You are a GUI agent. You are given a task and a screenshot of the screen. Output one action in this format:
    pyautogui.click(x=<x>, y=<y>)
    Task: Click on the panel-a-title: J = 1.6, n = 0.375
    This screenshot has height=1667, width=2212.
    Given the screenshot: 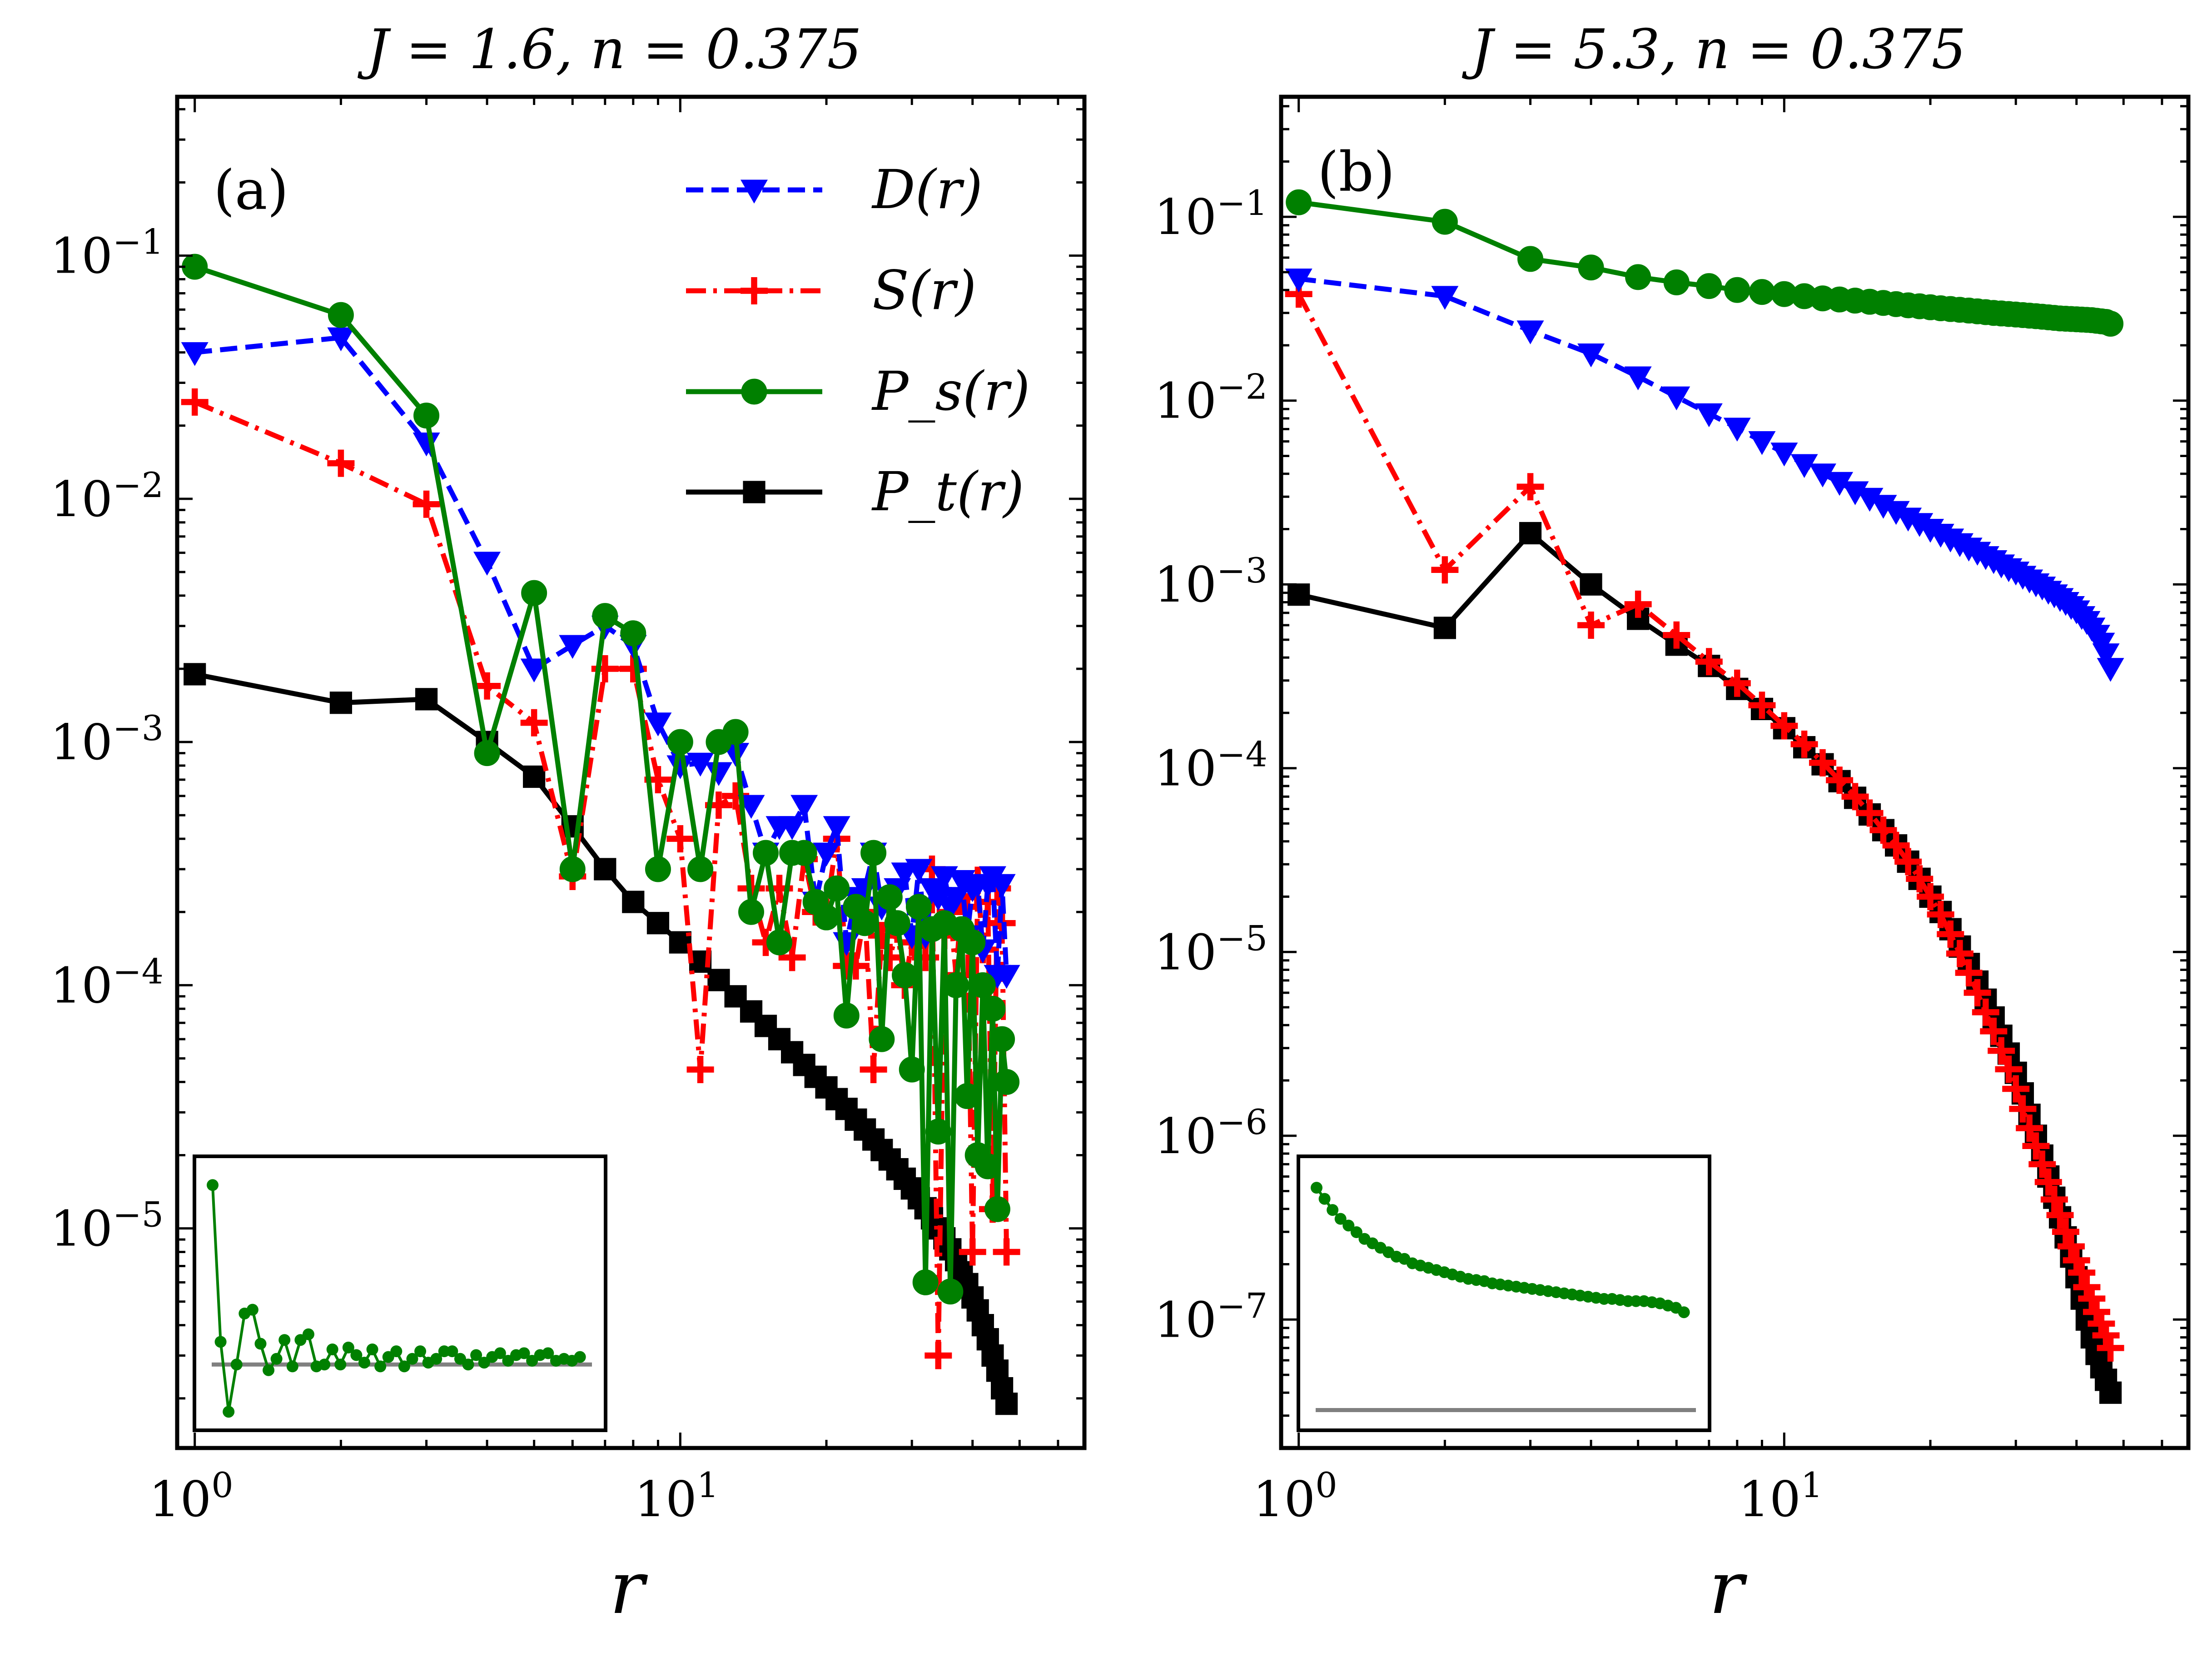 What is the action you would take?
    pyautogui.click(x=609, y=49)
    